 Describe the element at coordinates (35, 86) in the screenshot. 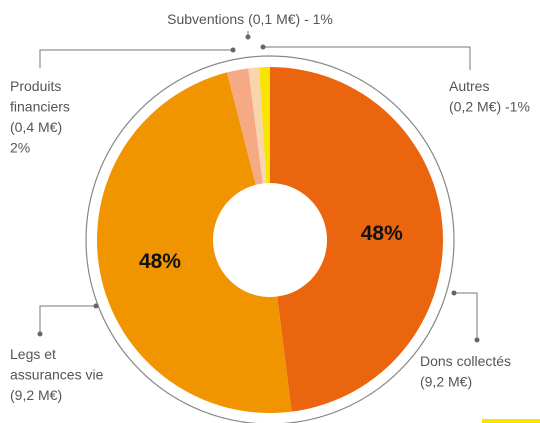

I see `category-label: Produits` at that location.